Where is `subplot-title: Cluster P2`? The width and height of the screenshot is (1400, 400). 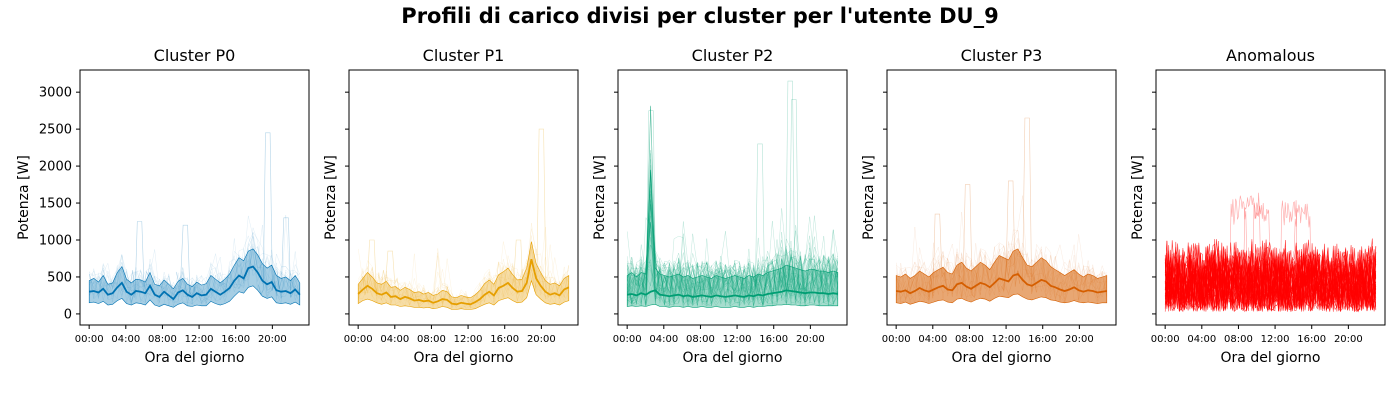
subplot-title: Cluster P2 is located at coordinates (733, 55).